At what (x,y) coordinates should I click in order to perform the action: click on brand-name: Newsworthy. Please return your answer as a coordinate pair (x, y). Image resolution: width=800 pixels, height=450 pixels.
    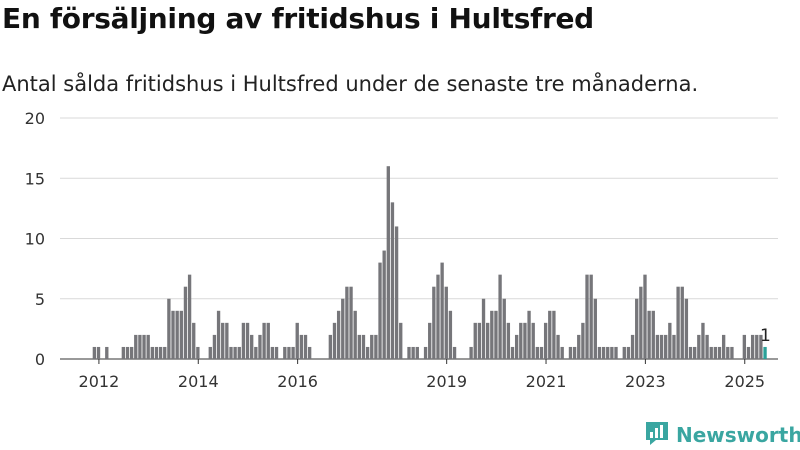
    Looking at the image, I should click on (738, 435).